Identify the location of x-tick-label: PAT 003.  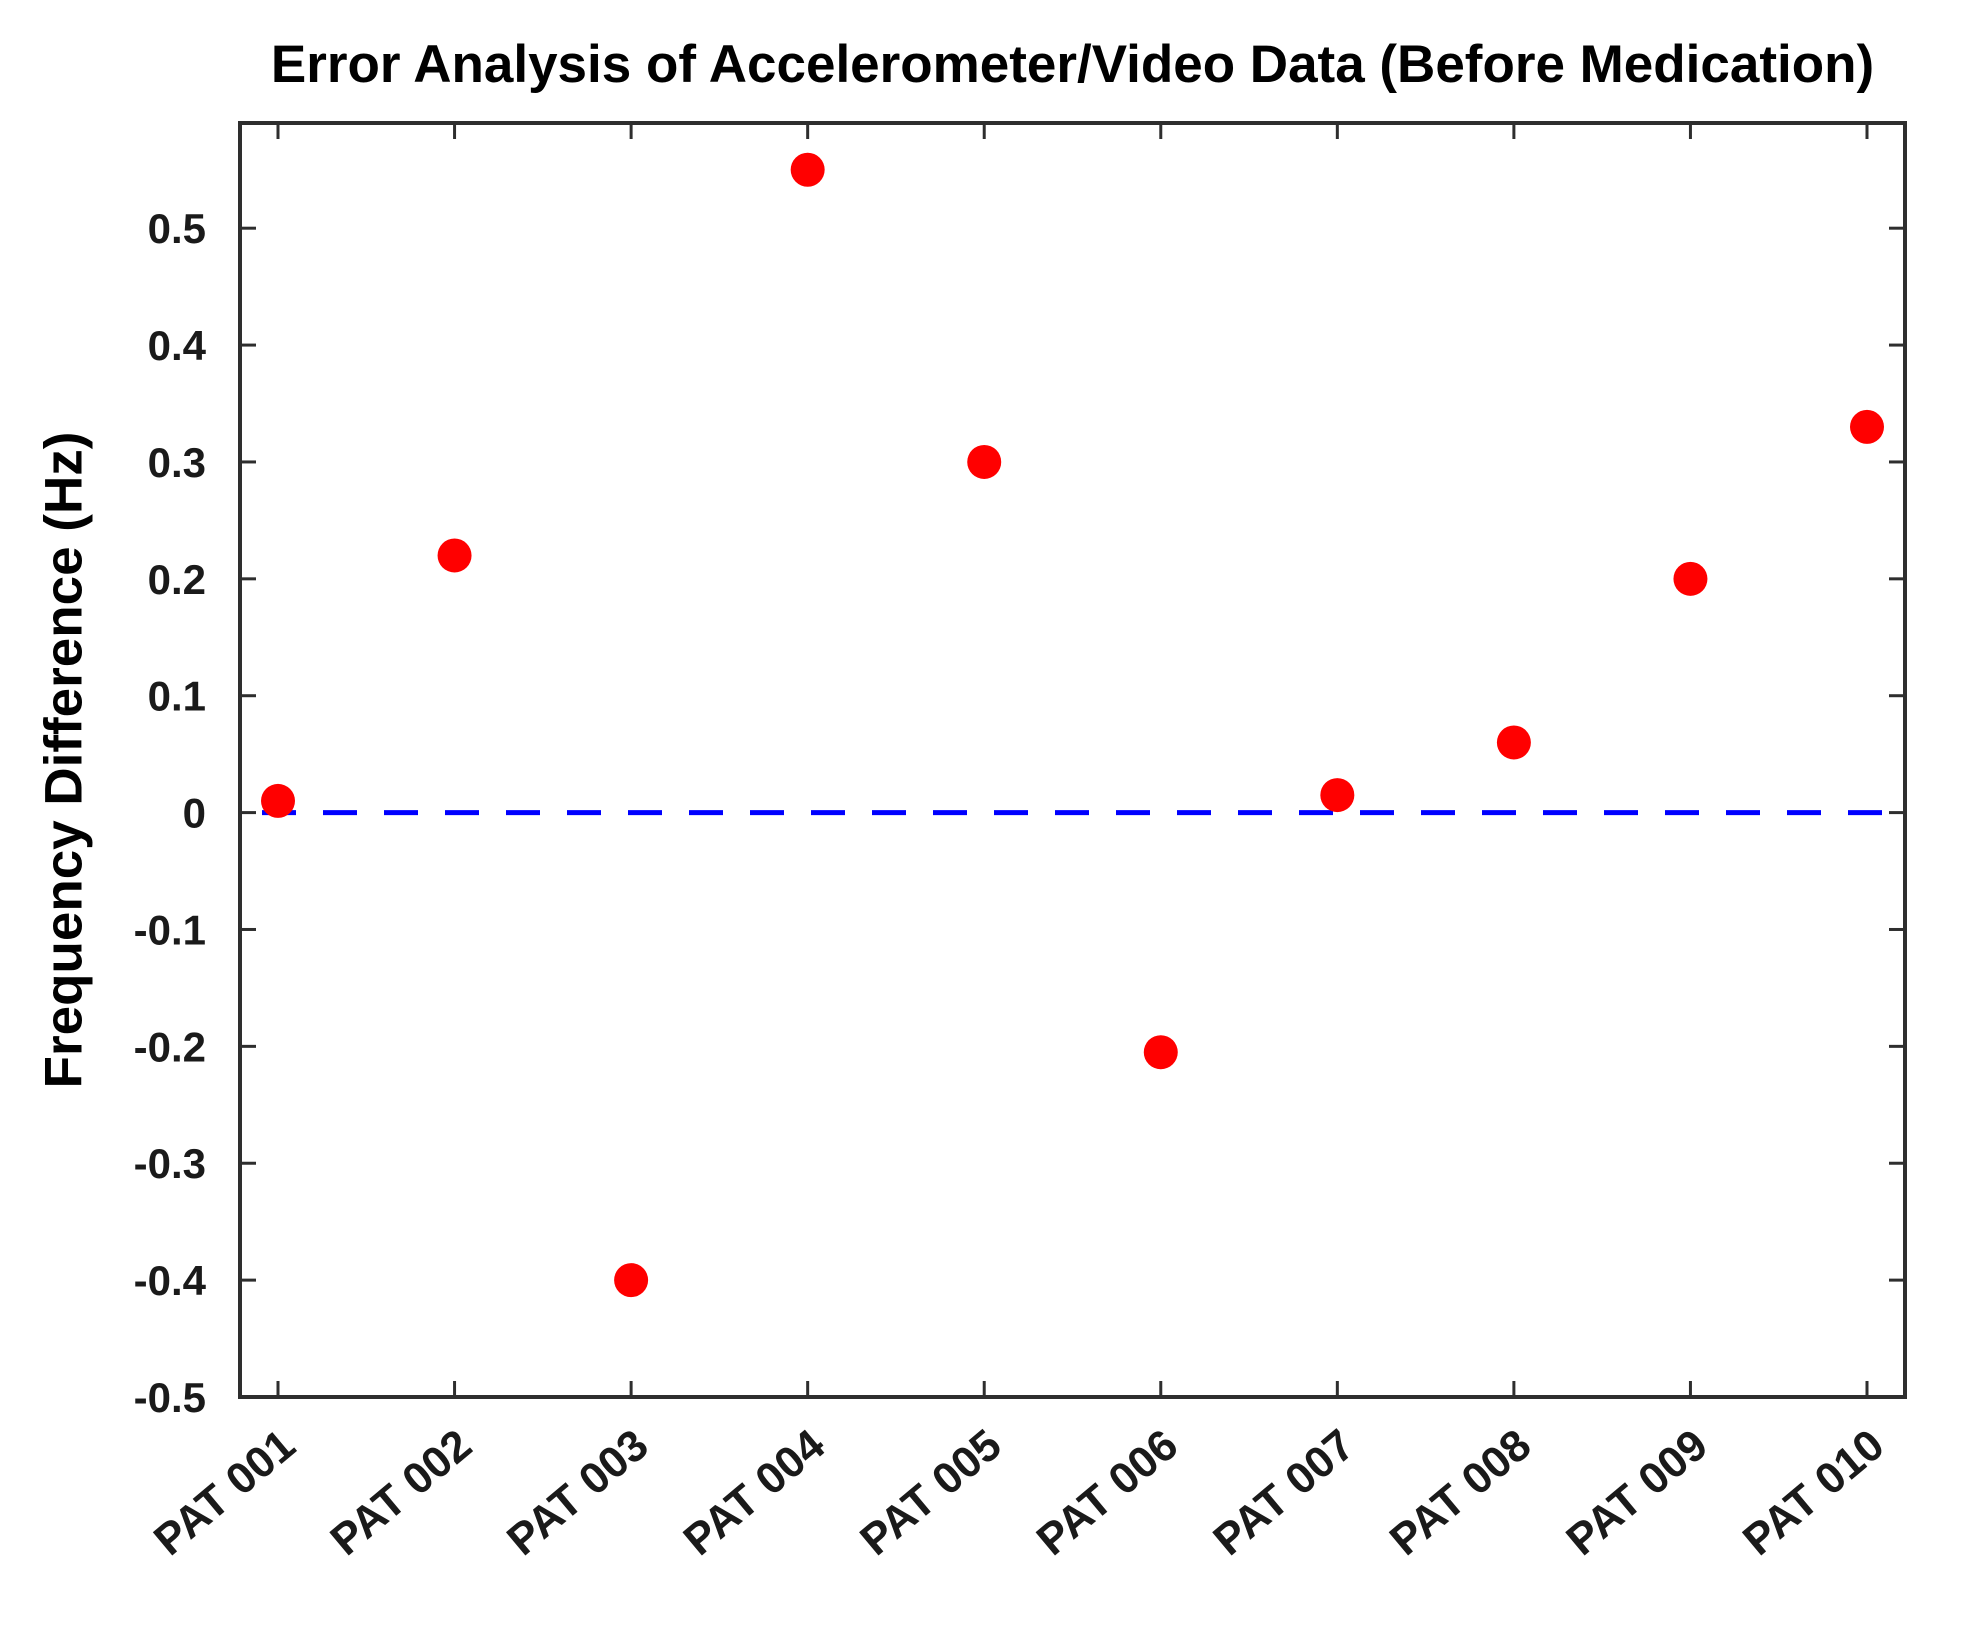
(578, 1492).